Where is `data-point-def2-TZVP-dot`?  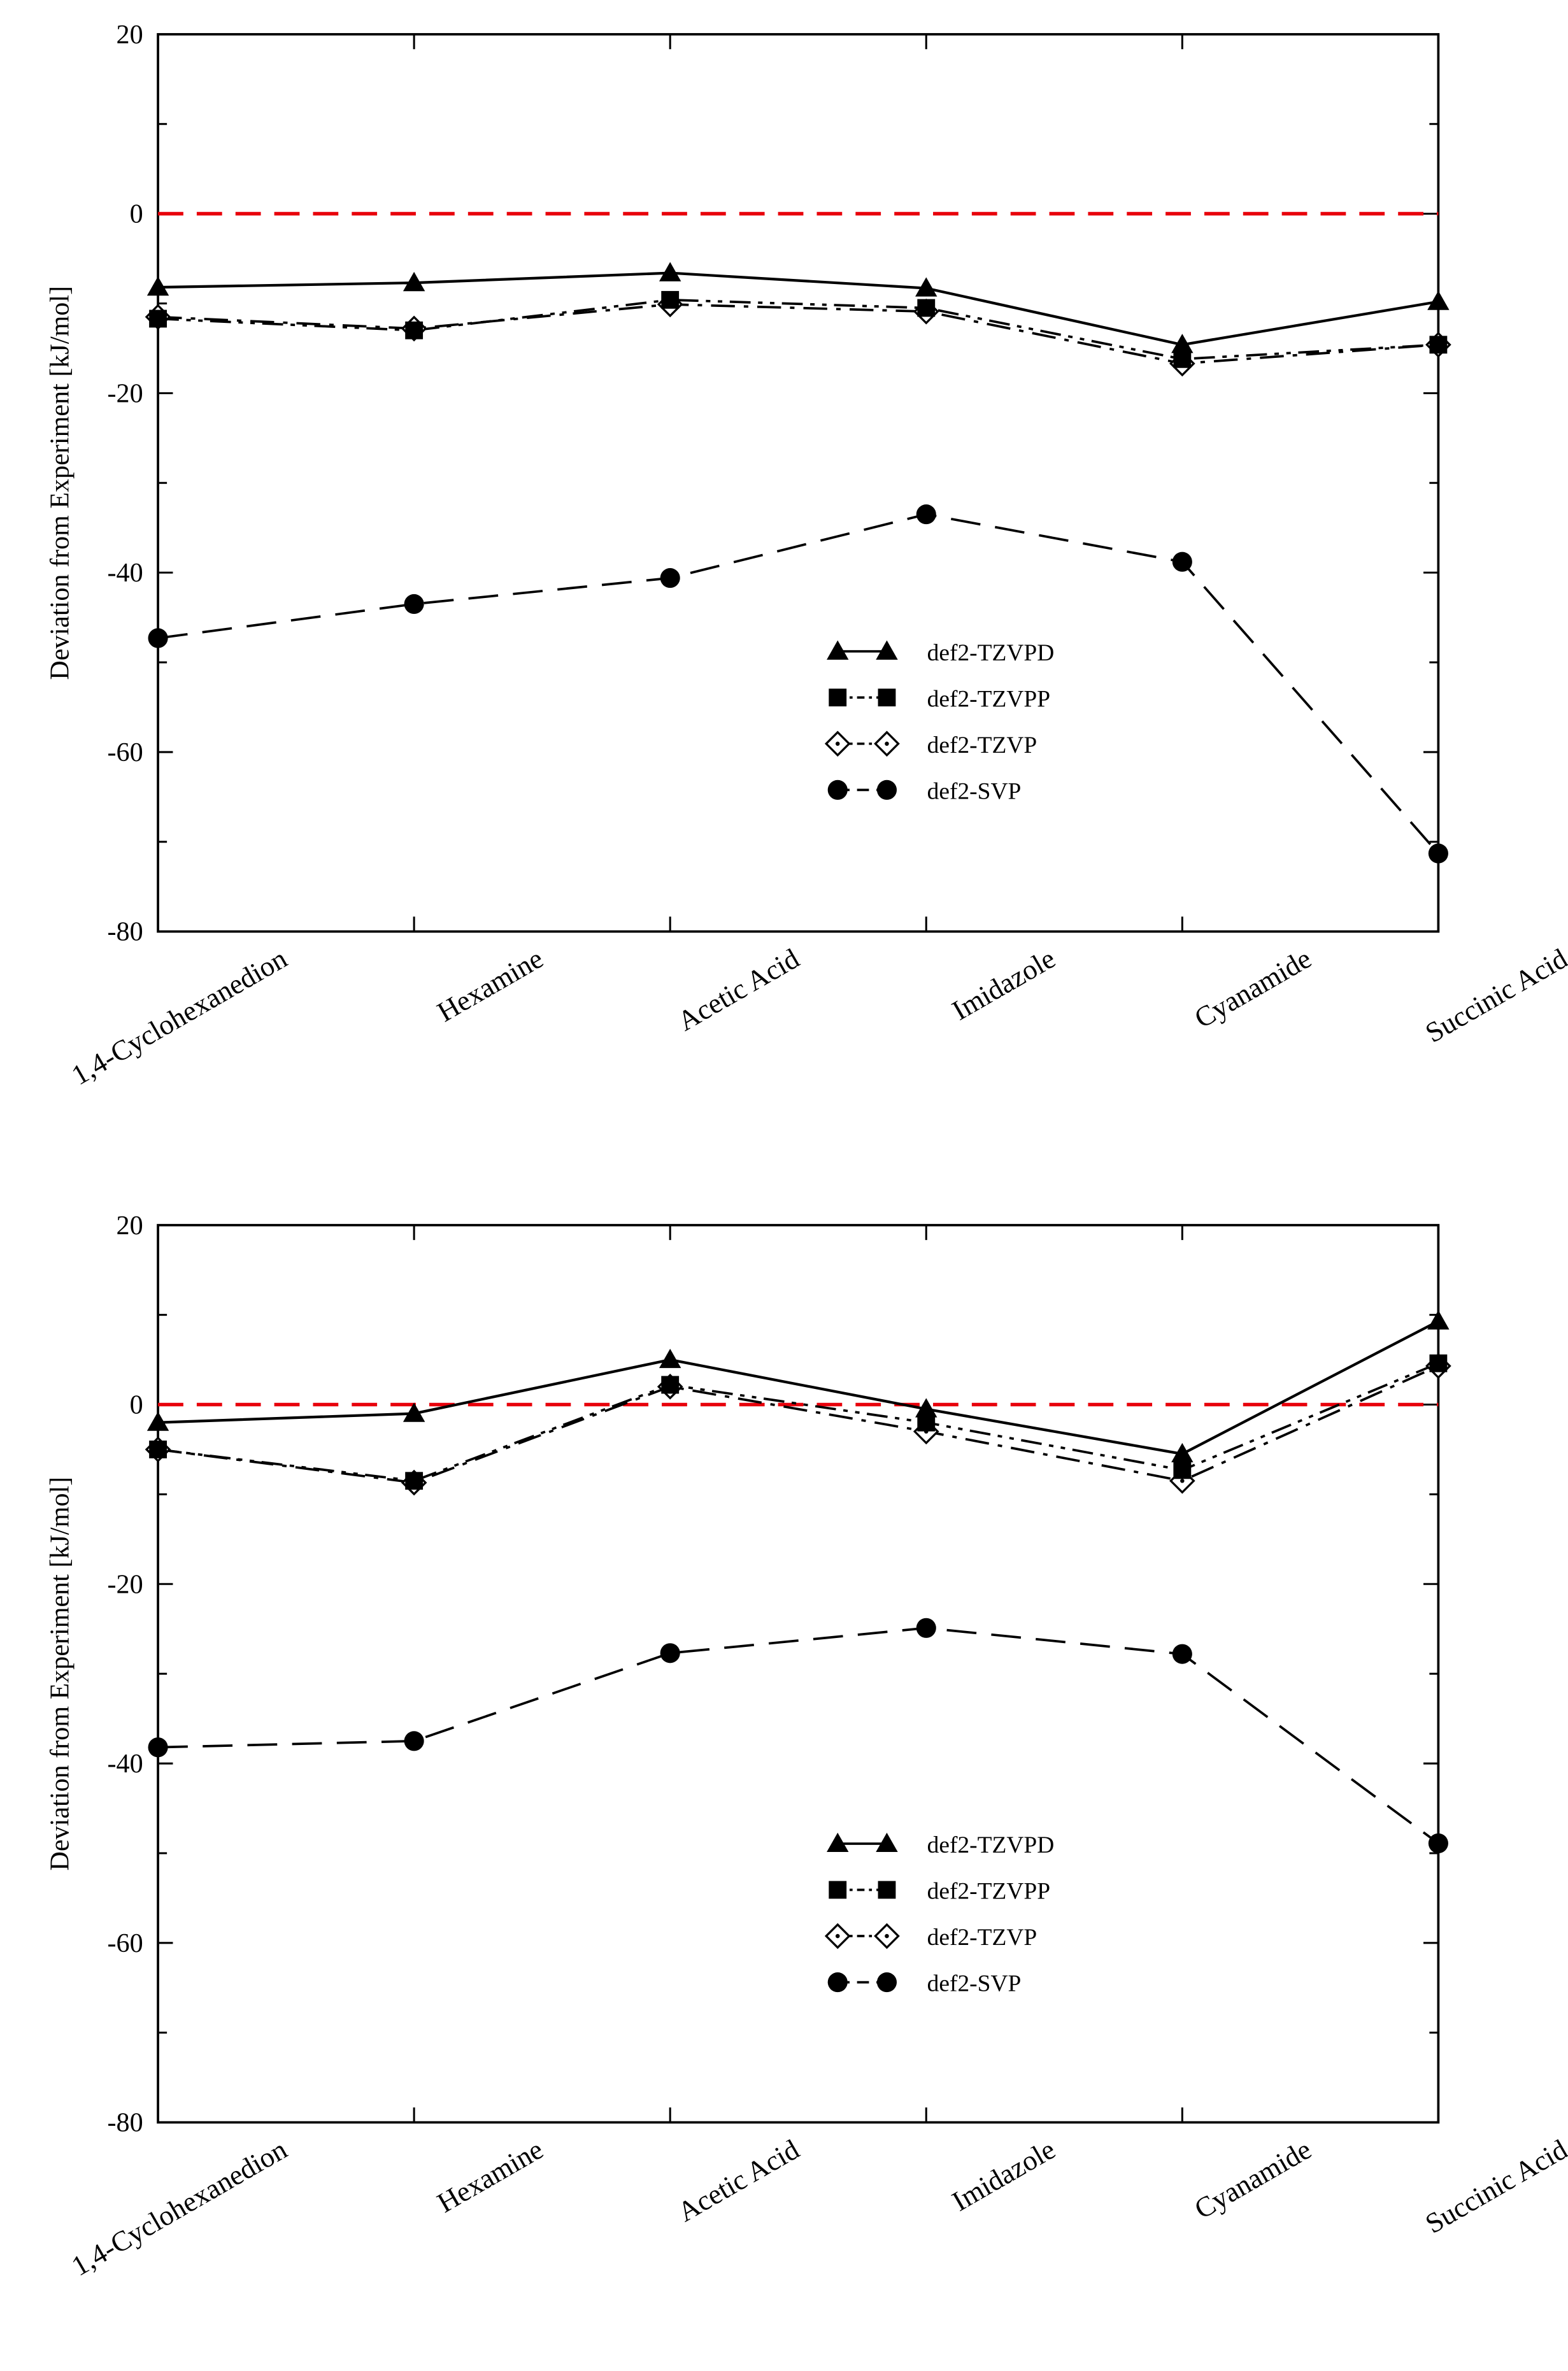
data-point-def2-TZVP-dot is located at coordinates (1182, 1480).